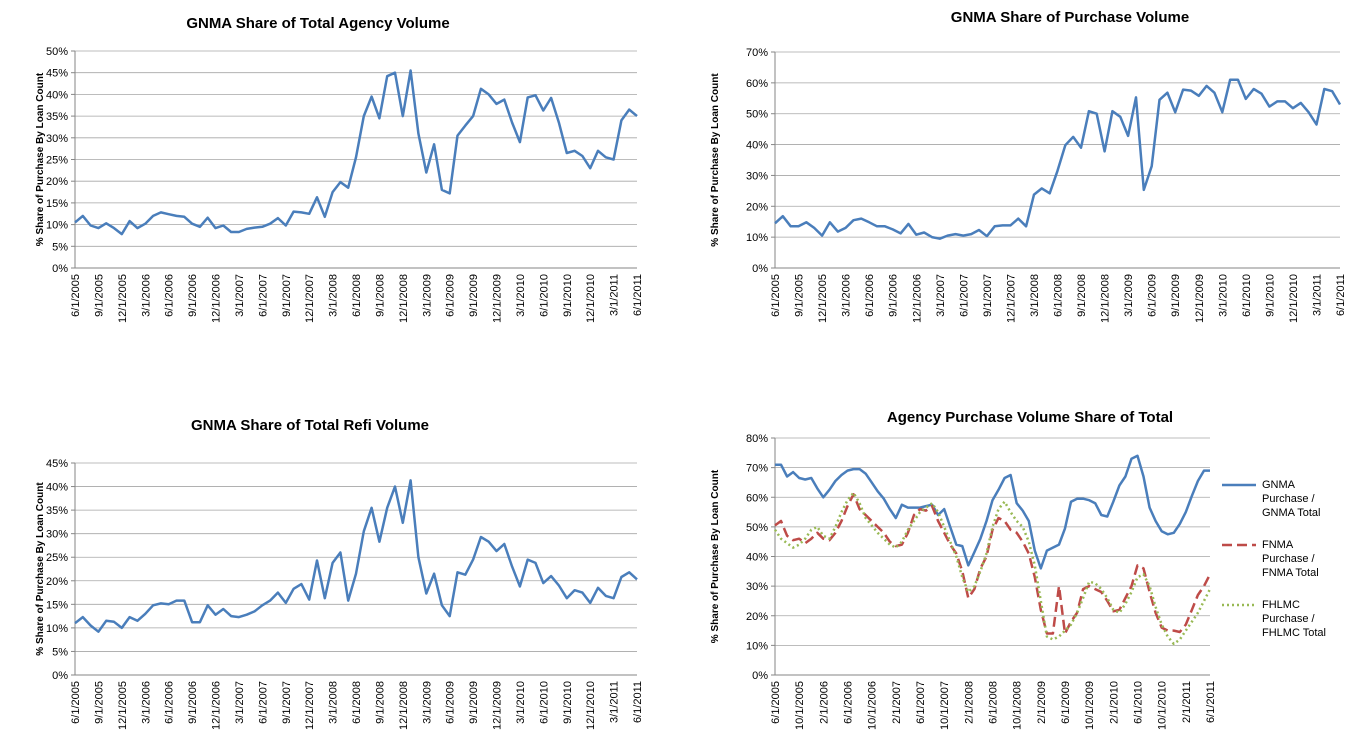 The height and width of the screenshot is (753, 1352). Describe the element at coordinates (824, 702) in the screenshot. I see `x-tick-label: 2/1/2006` at that location.